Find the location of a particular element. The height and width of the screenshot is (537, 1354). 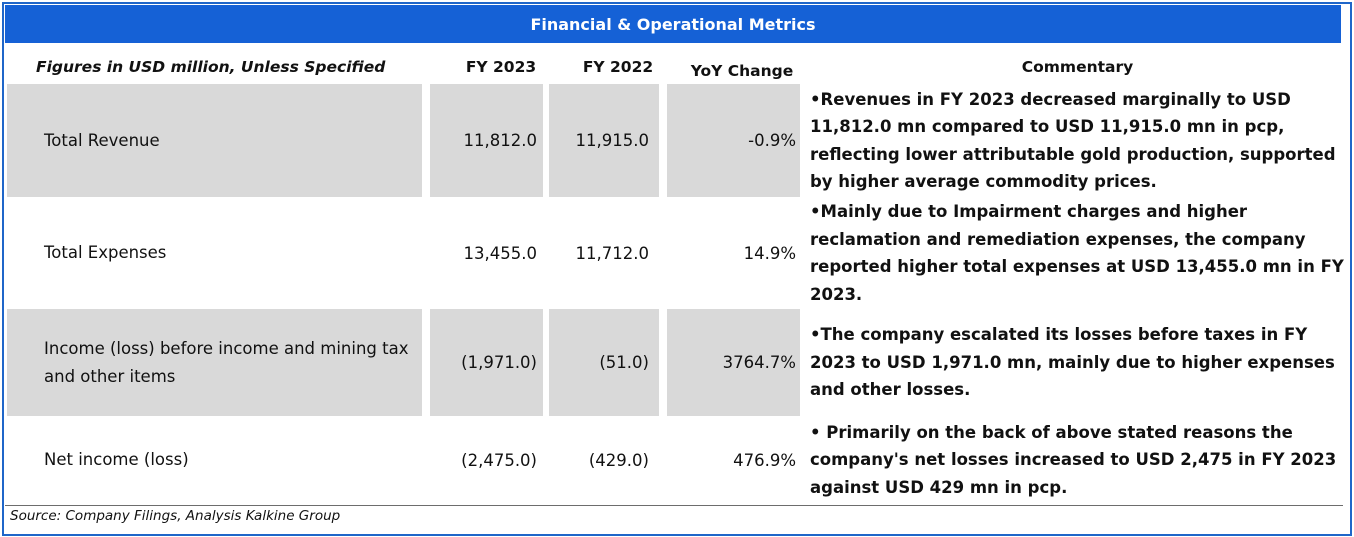

cell-fy2022-income-before-tax: (51.0) is located at coordinates (604, 362).